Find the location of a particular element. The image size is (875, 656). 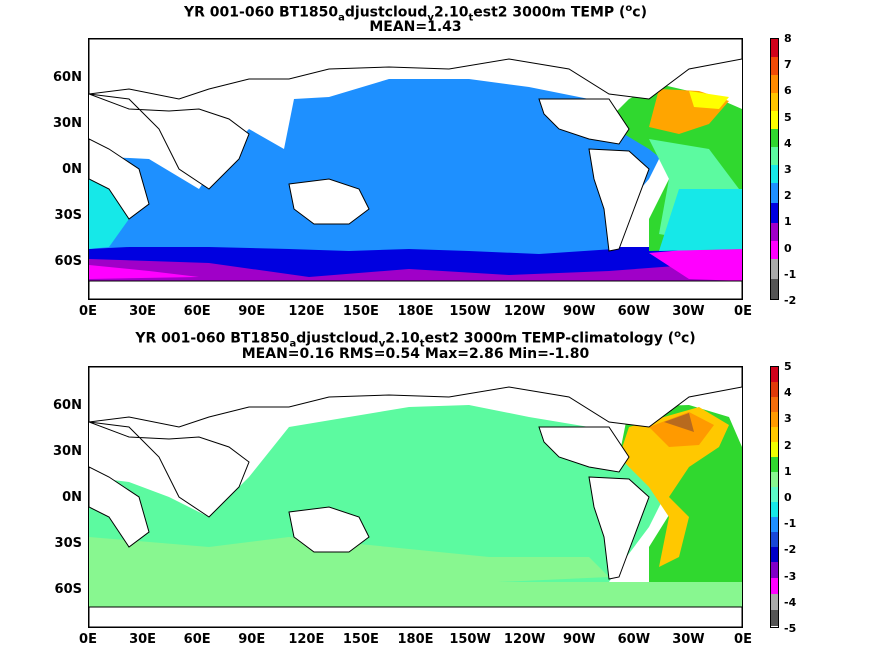

panel1-colorbar-label: -1 is located at coordinates (790, 274).